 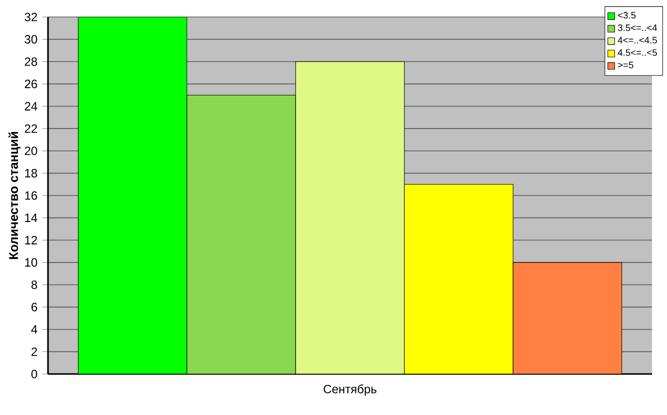 I want to click on y-tick-label: 26, so click(x=31, y=84).